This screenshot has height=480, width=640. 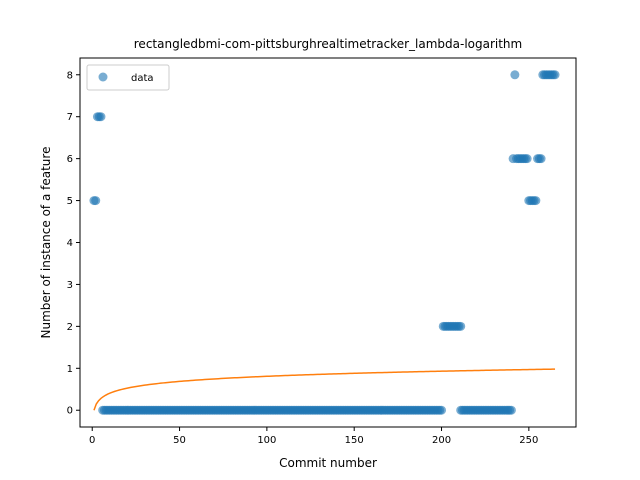 I want to click on x-tick-label: 0, so click(x=92, y=440).